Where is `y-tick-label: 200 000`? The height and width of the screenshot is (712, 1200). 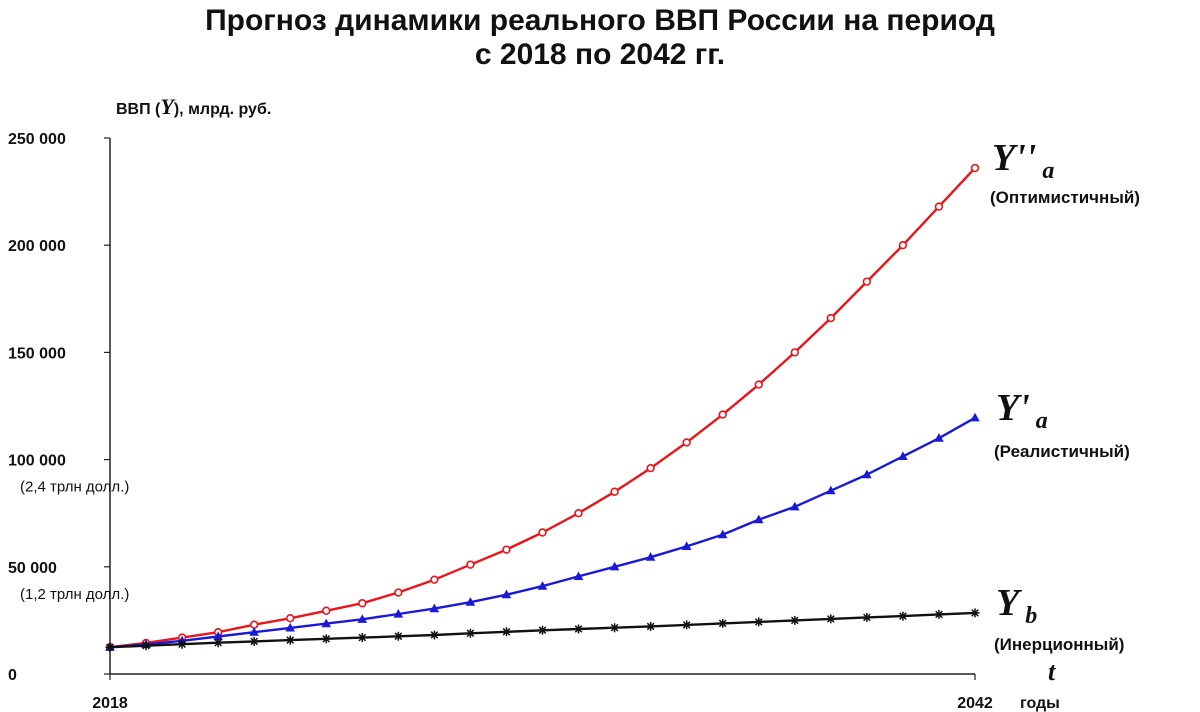 y-tick-label: 200 000 is located at coordinates (37, 246).